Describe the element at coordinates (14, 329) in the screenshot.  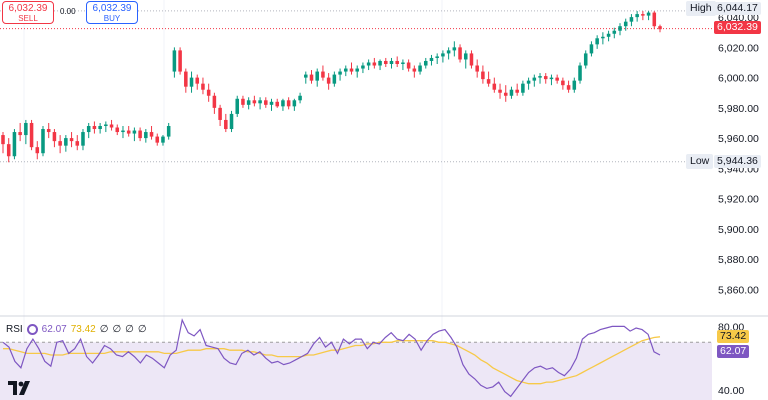
I see `rsi-label: RSI` at that location.